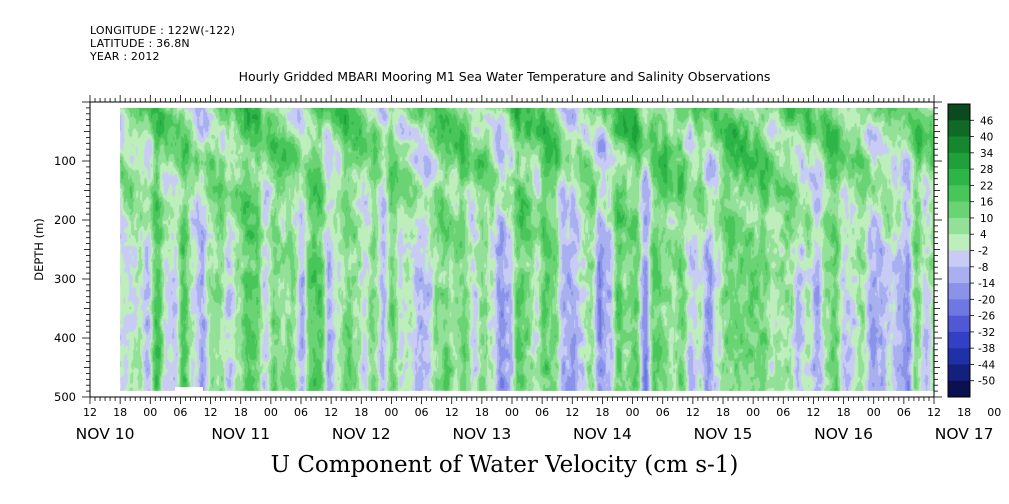 The image size is (1009, 504). What do you see at coordinates (986, 349) in the screenshot?
I see `colorbar-label: -38` at bounding box center [986, 349].